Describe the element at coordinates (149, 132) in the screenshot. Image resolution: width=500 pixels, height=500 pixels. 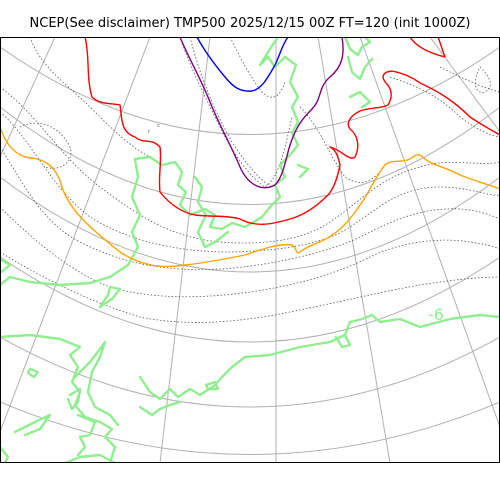
I see `lake-marker: r` at that location.